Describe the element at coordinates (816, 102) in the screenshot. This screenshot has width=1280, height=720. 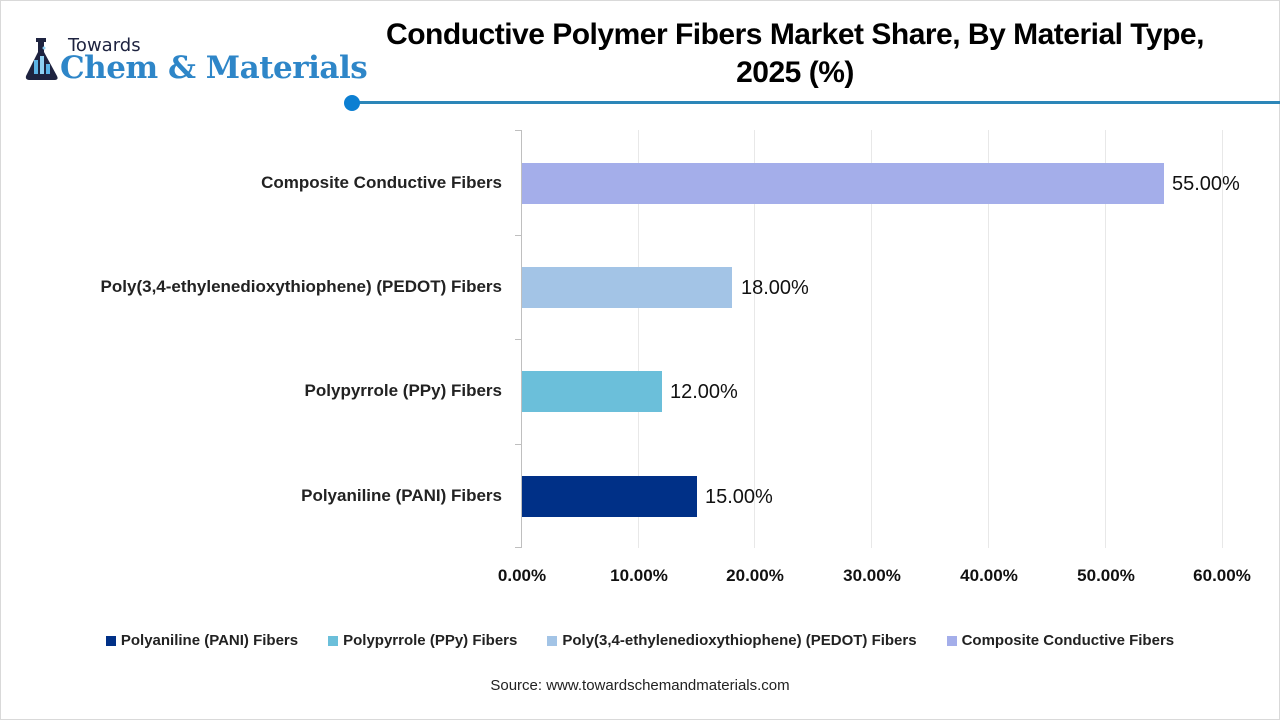
I see `title-underline` at that location.